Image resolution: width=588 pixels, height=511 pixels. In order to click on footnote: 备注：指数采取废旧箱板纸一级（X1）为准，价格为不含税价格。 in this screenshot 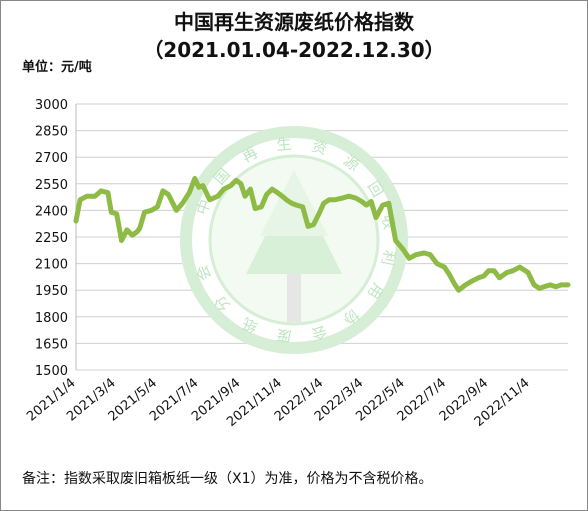, I will do `click(227, 479)`.